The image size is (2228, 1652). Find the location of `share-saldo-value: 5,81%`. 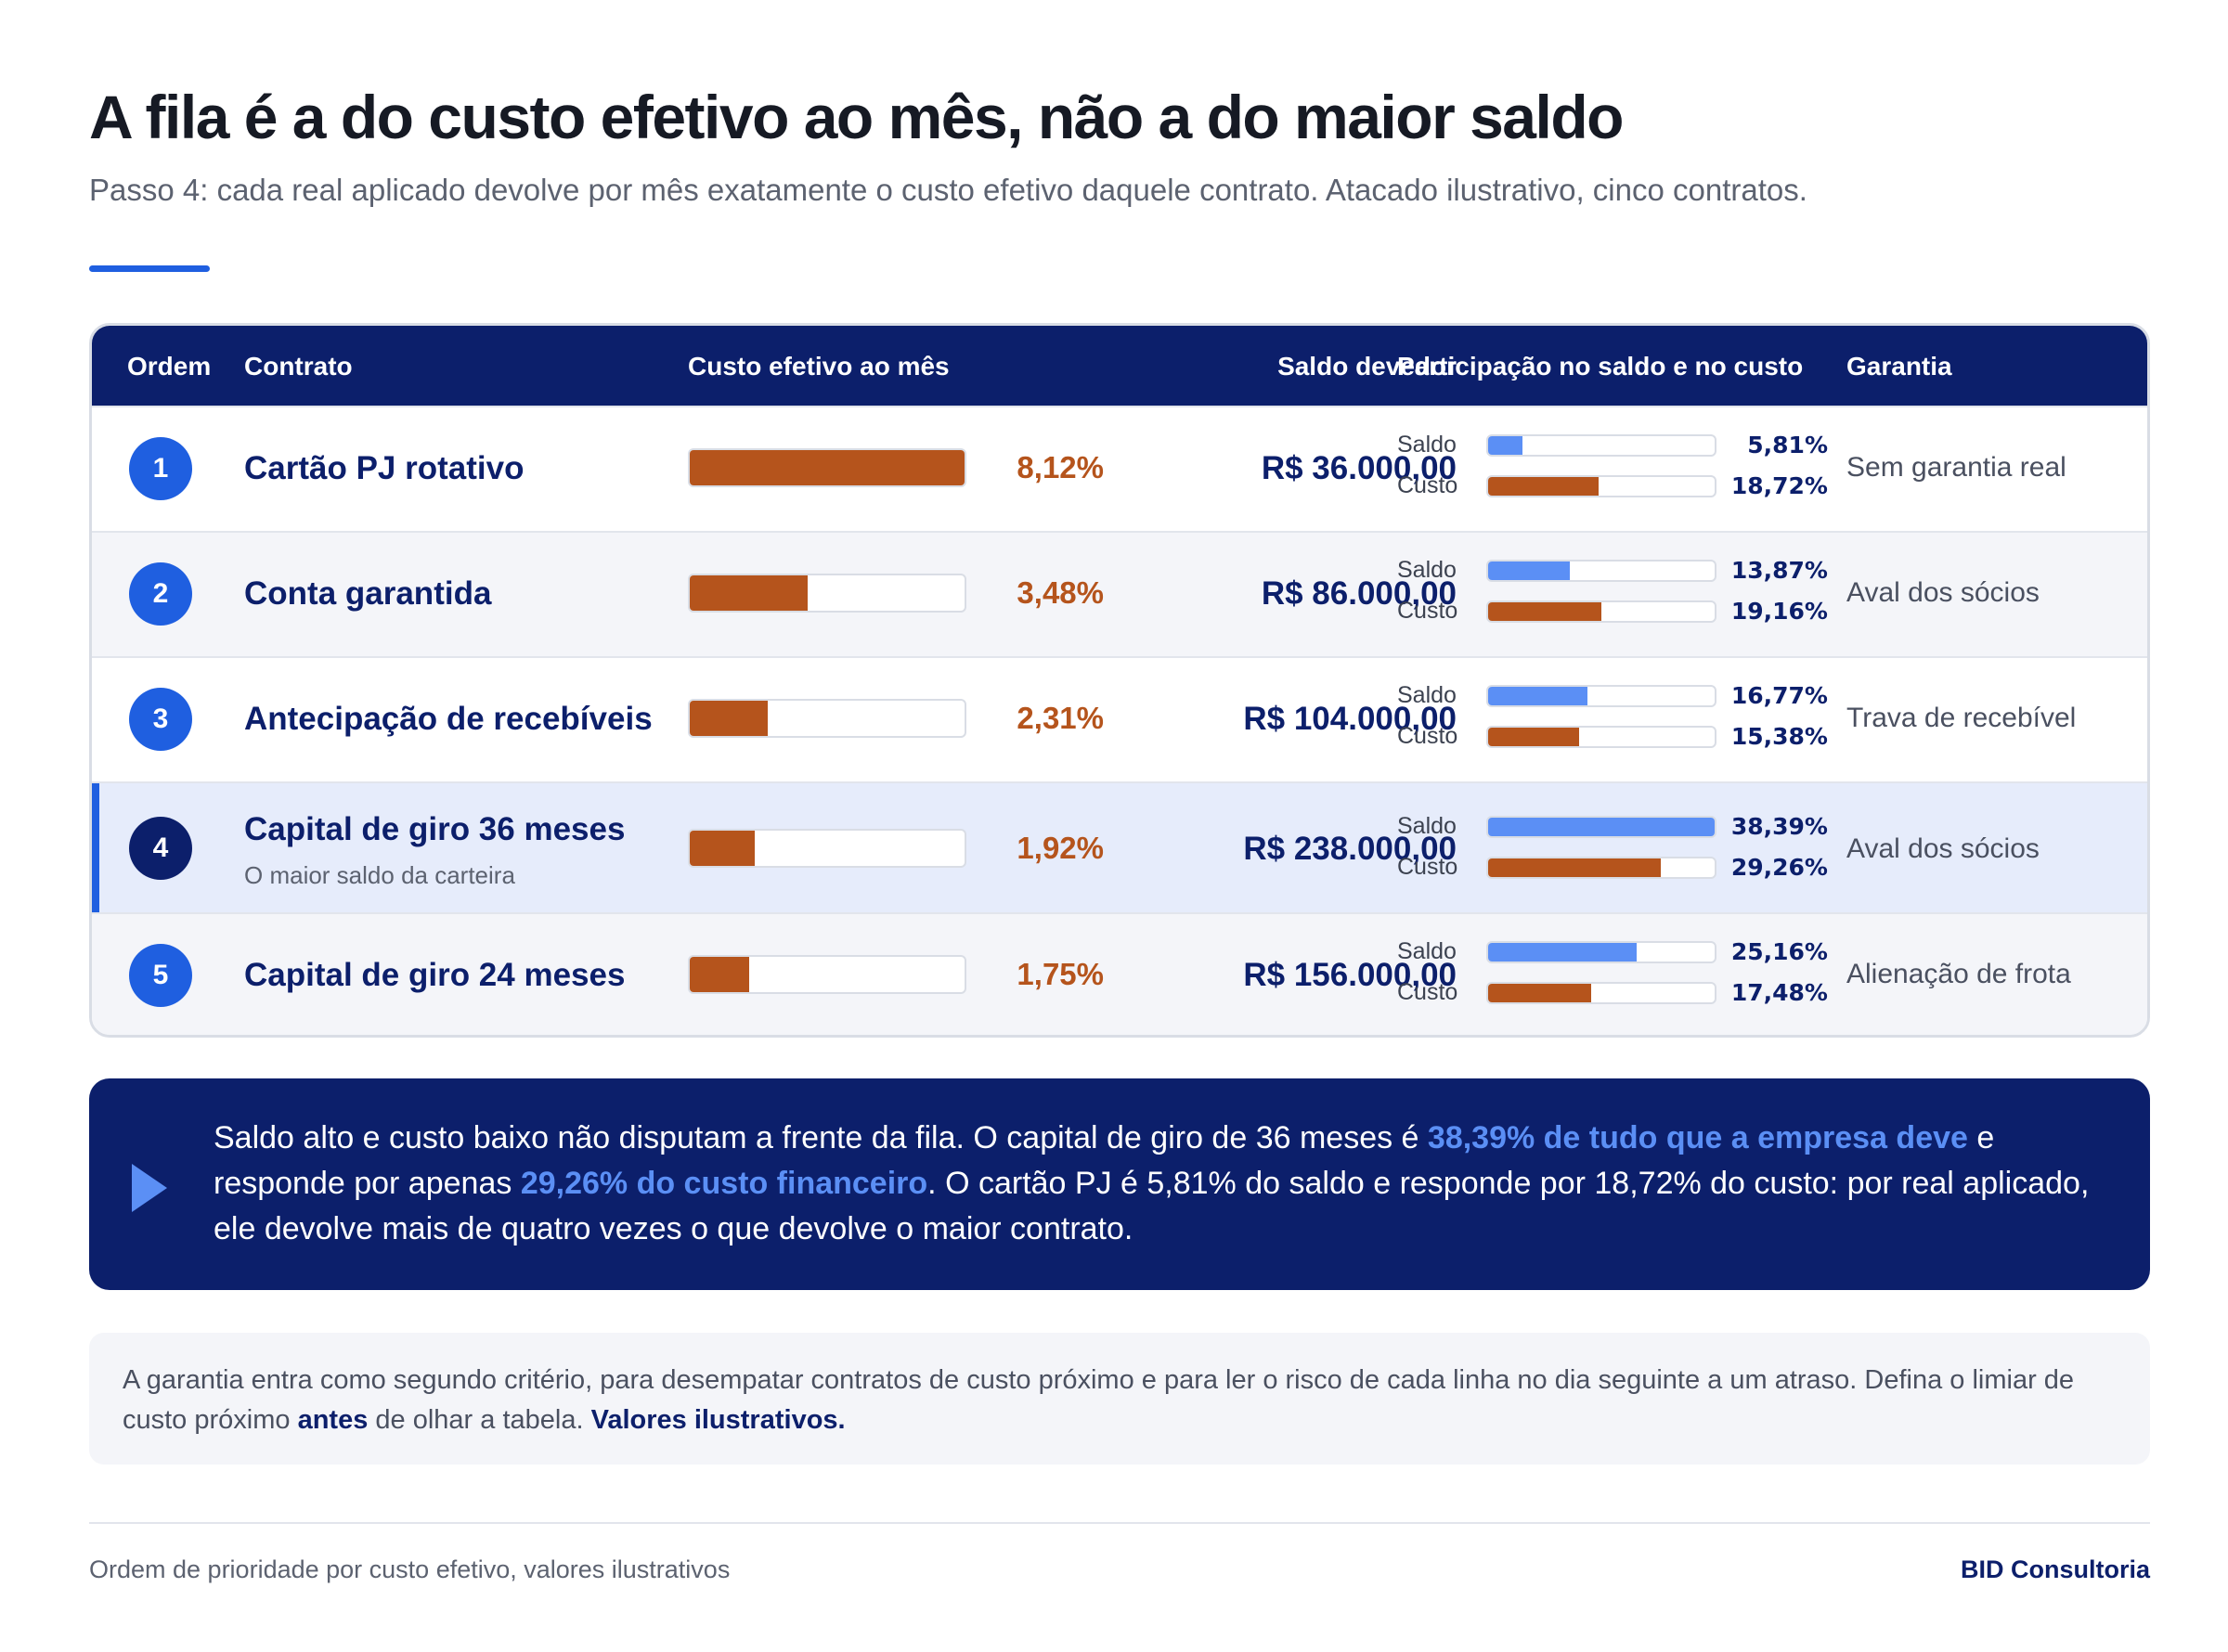

share-saldo-value: 5,81% is located at coordinates (1787, 445).